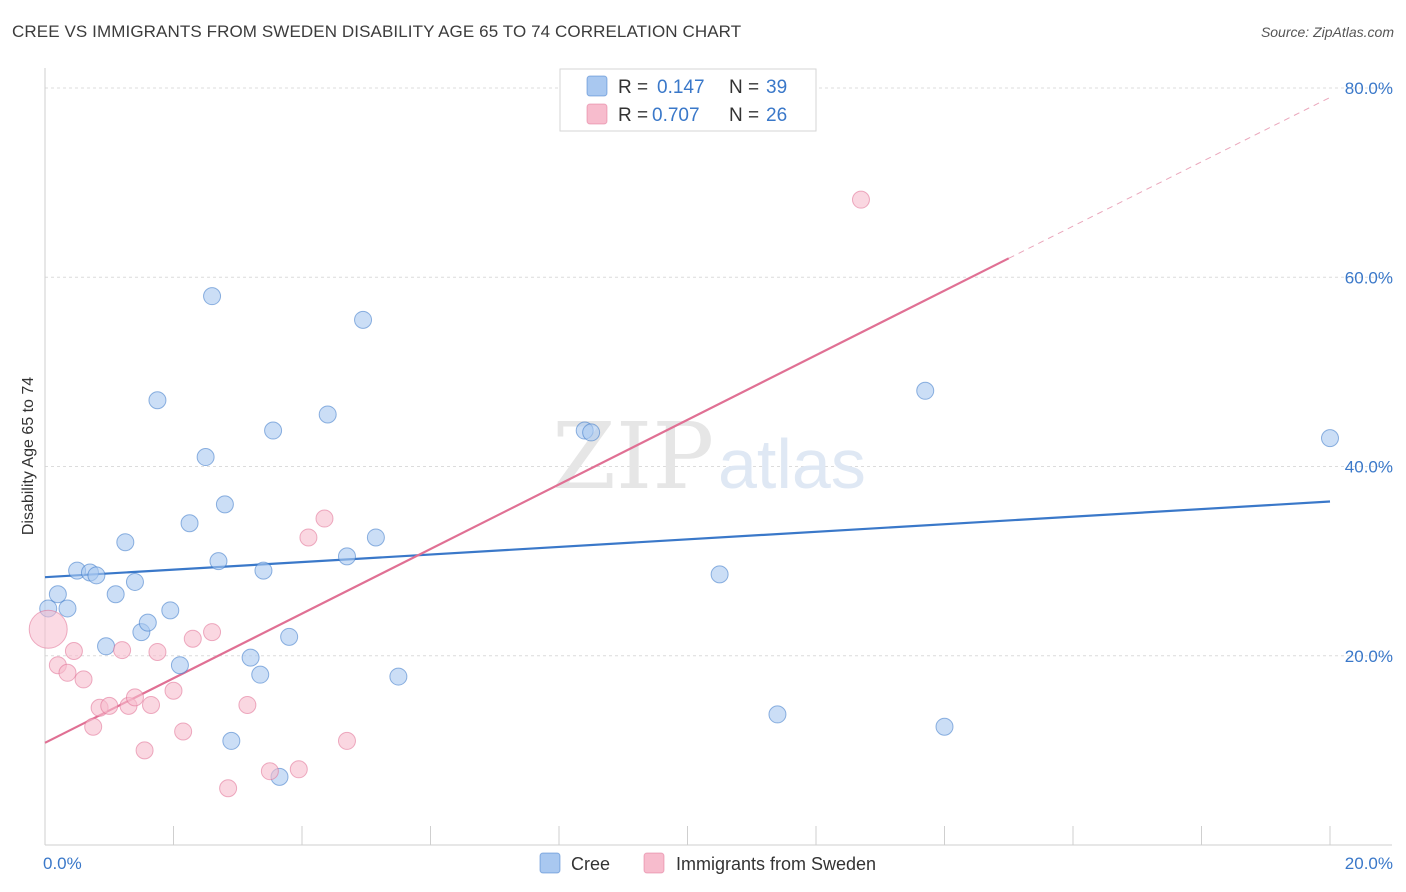 The width and height of the screenshot is (1406, 892). I want to click on legend-n-value-sweden: 26, so click(776, 115).